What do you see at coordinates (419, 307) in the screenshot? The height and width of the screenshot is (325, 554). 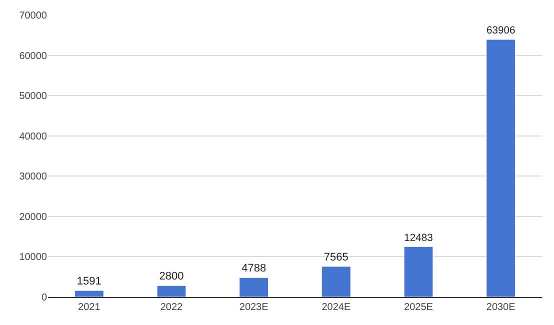 I see `x-tick-label: 2025E` at bounding box center [419, 307].